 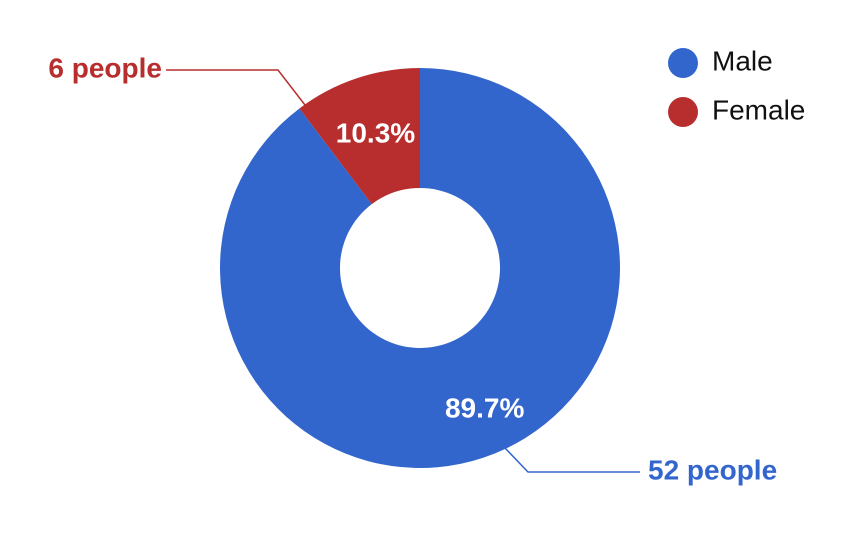 I want to click on count-label: 6 people, so click(x=105, y=67).